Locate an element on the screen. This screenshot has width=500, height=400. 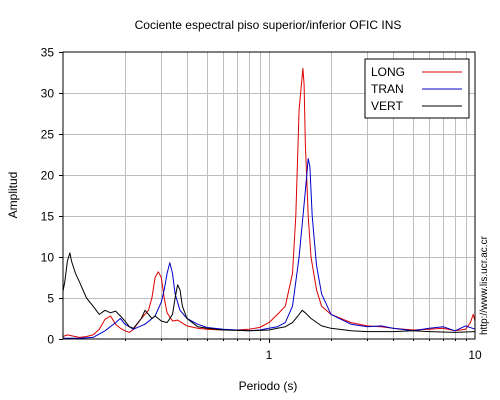
y-tick-label: 15 is located at coordinates (48, 217).